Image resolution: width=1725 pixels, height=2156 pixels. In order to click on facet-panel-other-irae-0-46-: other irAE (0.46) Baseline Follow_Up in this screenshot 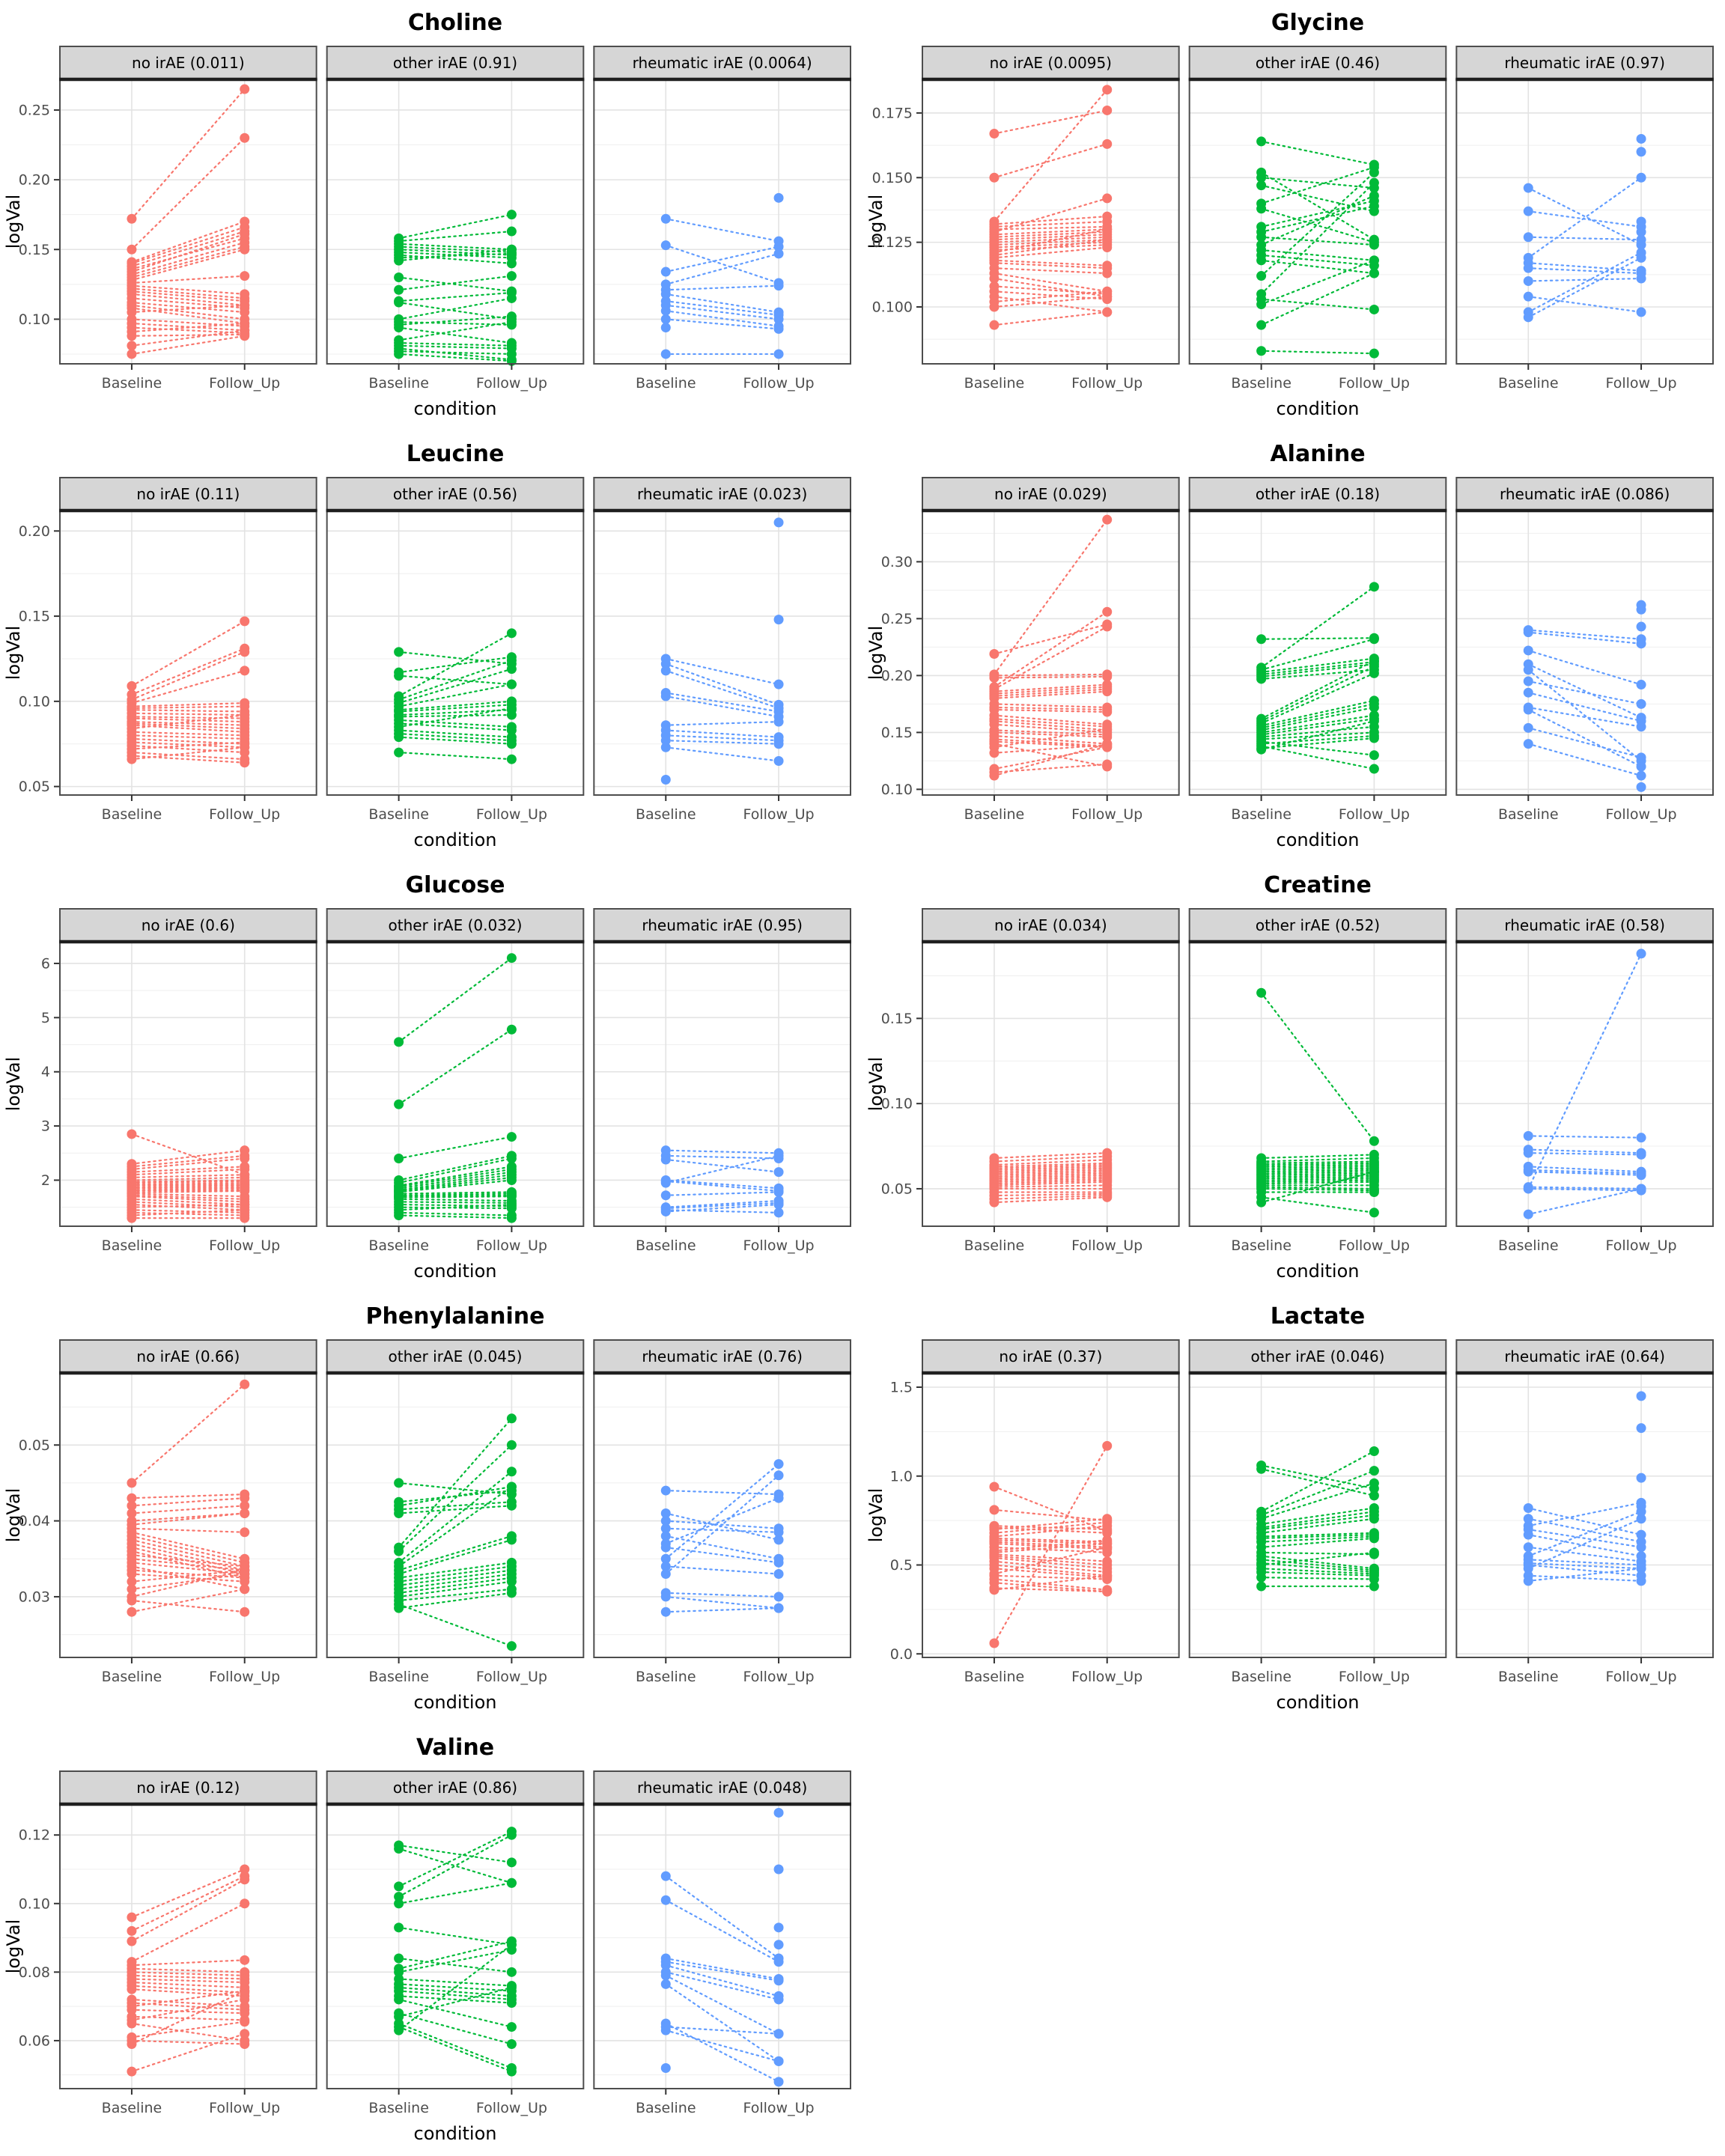, I will do `click(1318, 219)`.